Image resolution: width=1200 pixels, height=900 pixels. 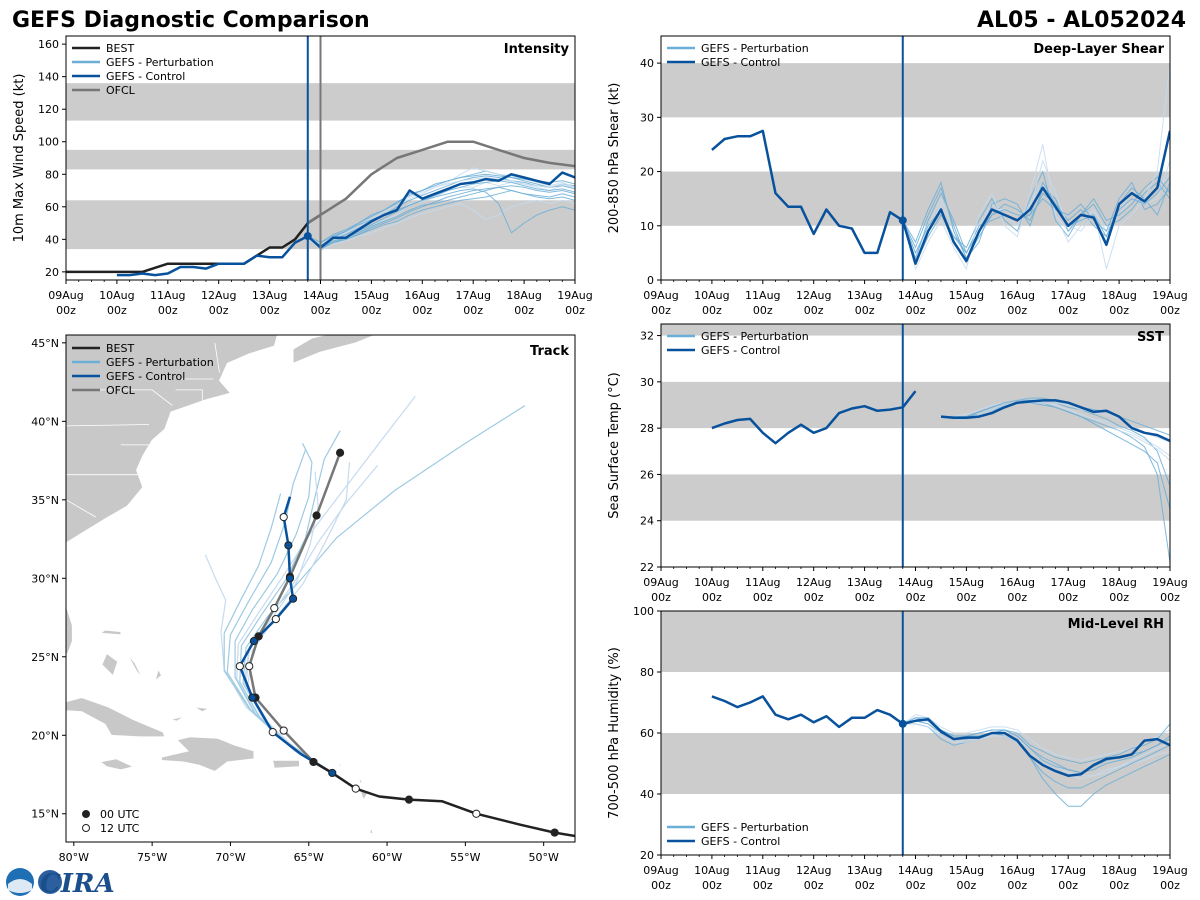 What do you see at coordinates (45, 814) in the screenshot?
I see `track-ytick-label: 15°N` at bounding box center [45, 814].